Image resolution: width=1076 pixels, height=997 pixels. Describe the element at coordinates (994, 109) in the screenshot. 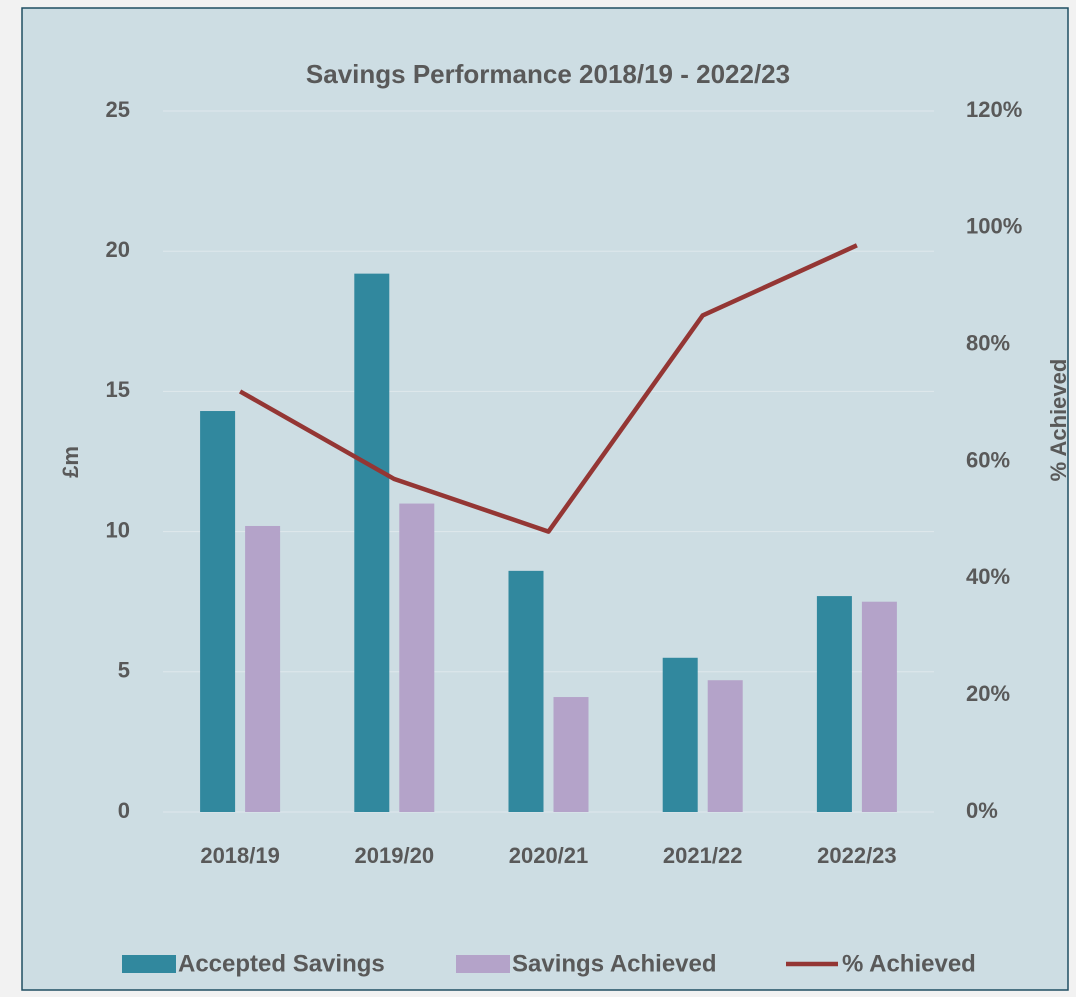

I see `y2-tick-label: 120%` at that location.